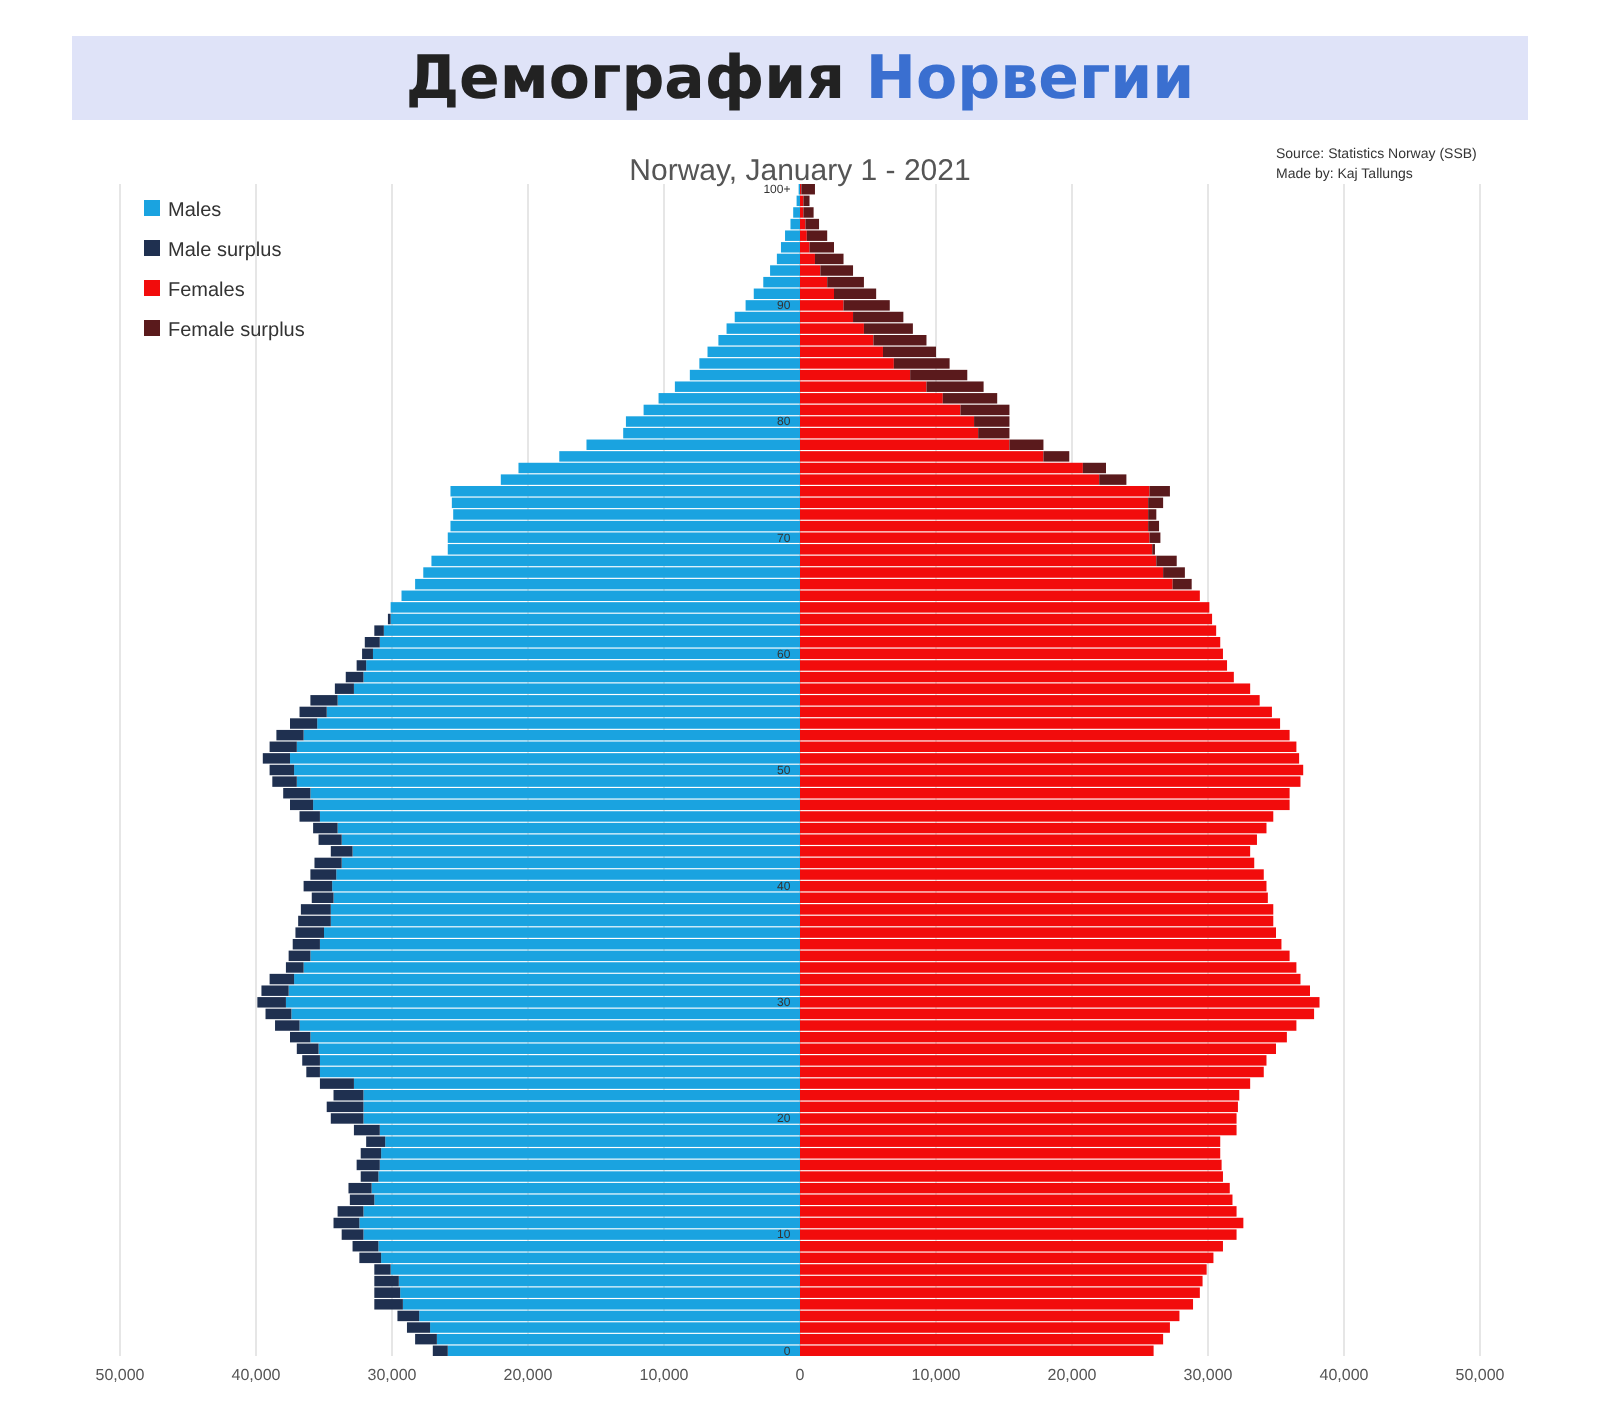  What do you see at coordinates (800, 171) in the screenshot?
I see `chart-subtitle: Norway, January 1 - 2021` at bounding box center [800, 171].